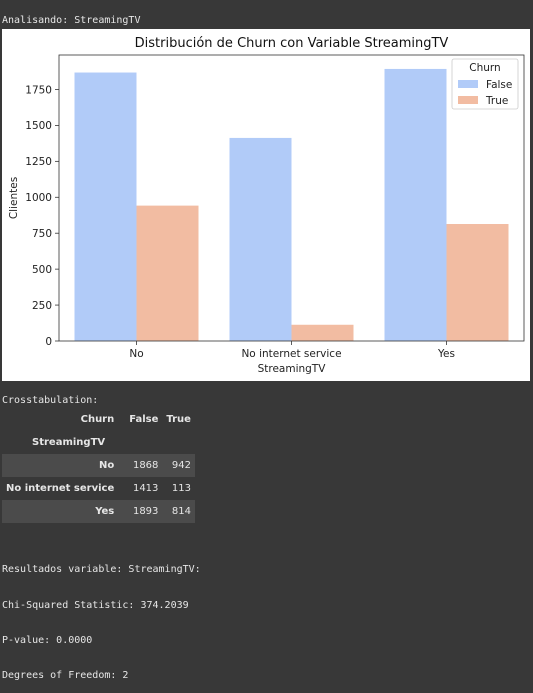 Image resolution: width=533 pixels, height=693 pixels. I want to click on row-label: No, so click(107, 465).